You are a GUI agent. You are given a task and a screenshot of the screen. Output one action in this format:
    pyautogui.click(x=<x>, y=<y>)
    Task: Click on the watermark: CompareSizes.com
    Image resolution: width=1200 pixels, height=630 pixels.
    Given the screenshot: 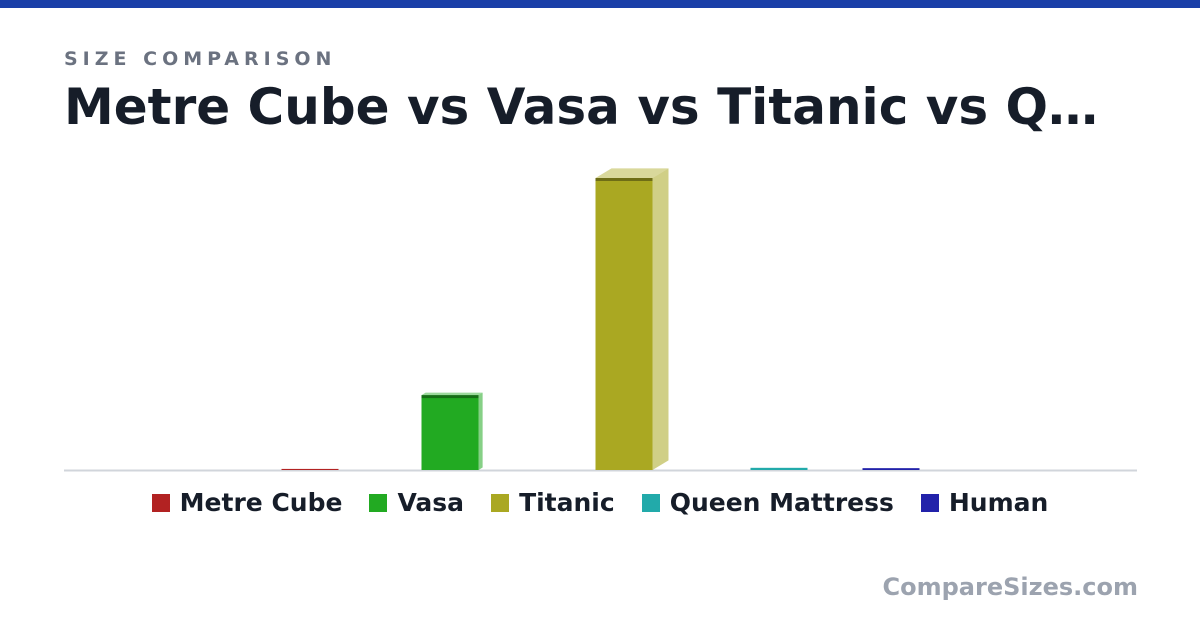 What is the action you would take?
    pyautogui.click(x=1010, y=587)
    